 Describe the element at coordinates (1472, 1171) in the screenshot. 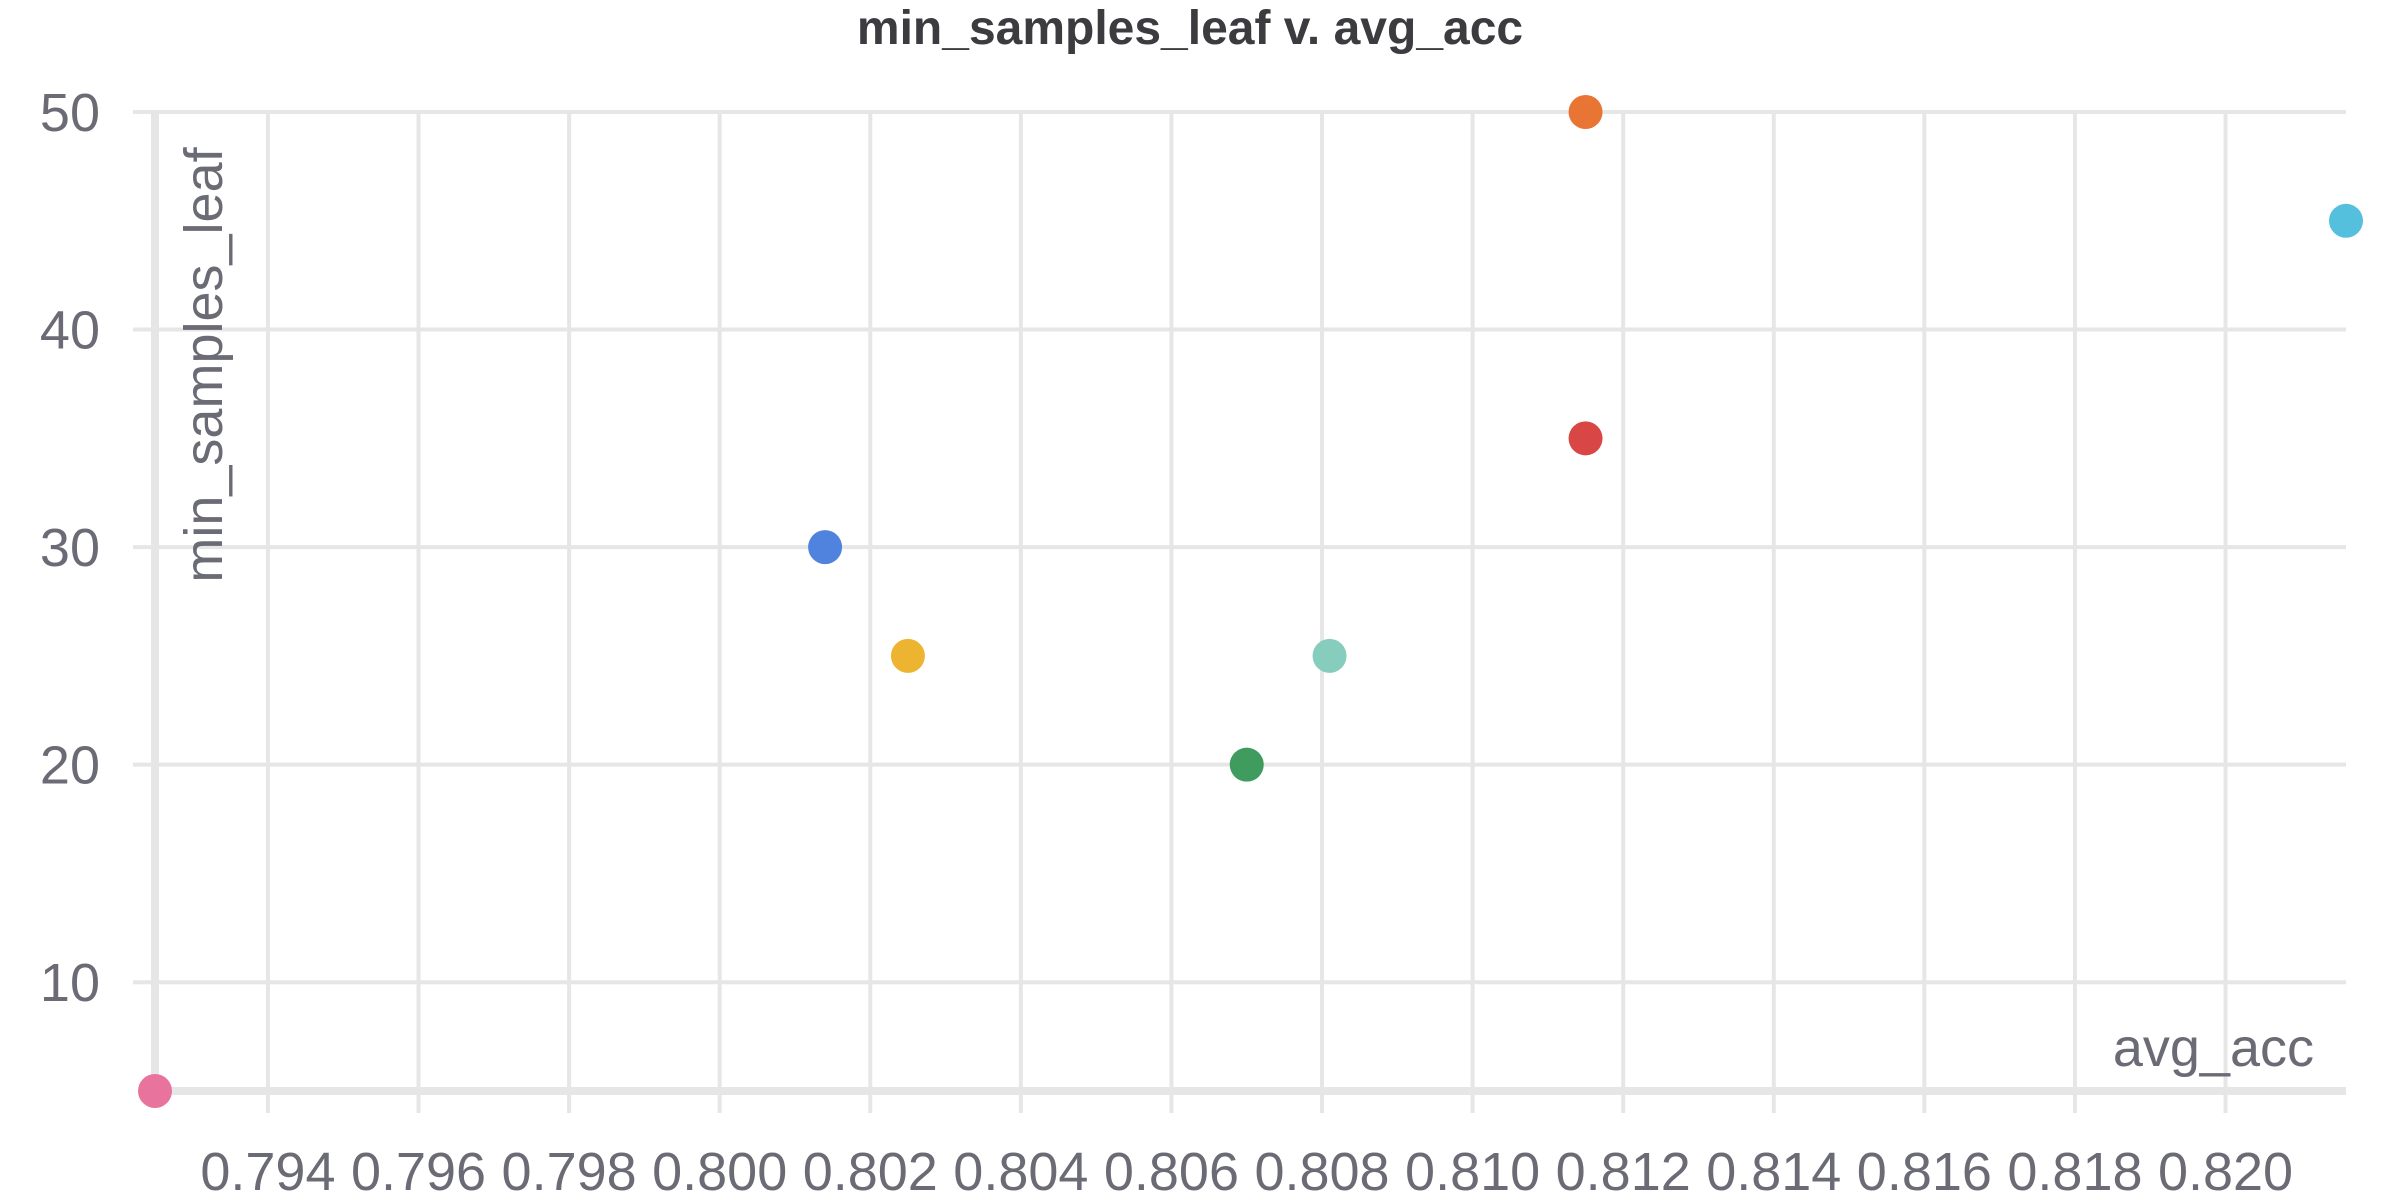

I see `x-tick-label: 0.810` at that location.